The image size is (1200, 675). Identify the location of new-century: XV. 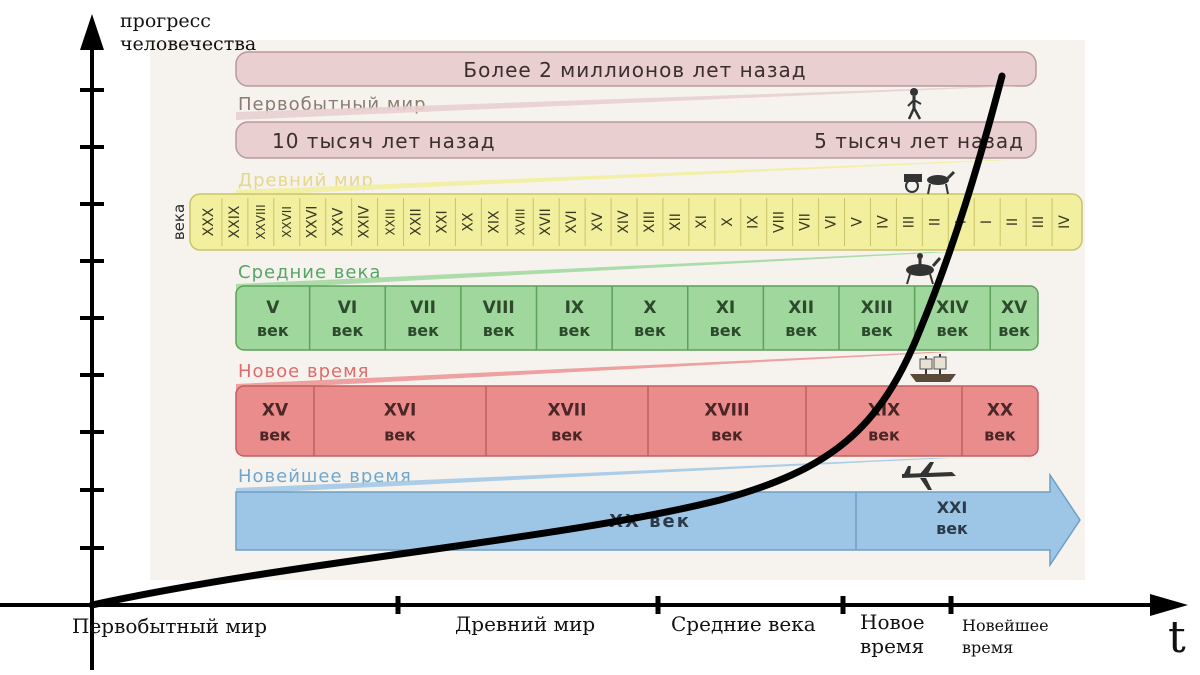
(275, 410).